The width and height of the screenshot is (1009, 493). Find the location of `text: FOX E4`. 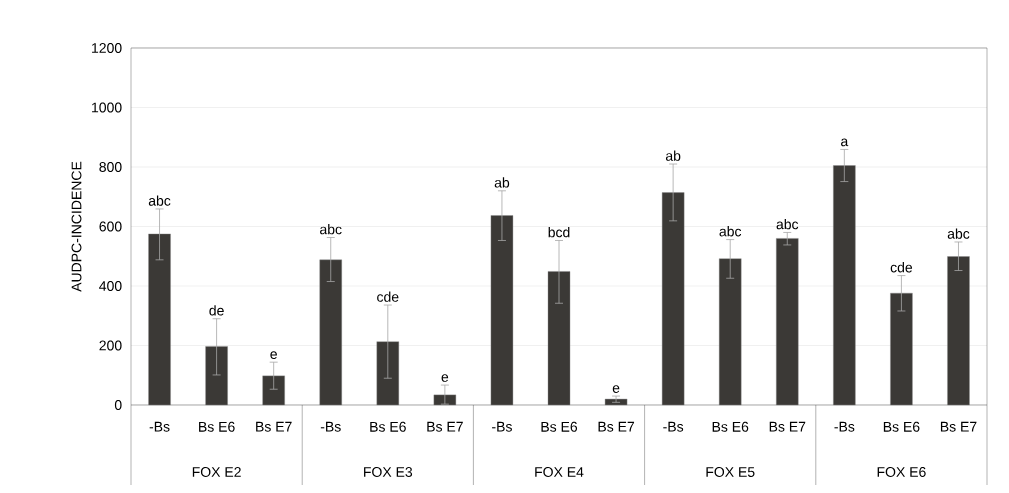

text: FOX E4 is located at coordinates (559, 472).